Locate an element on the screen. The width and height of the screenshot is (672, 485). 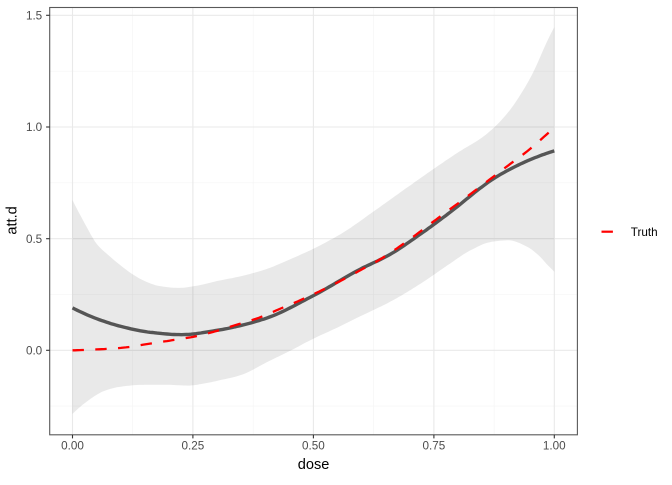
svg-text: 1.5 is located at coordinates (34, 16).